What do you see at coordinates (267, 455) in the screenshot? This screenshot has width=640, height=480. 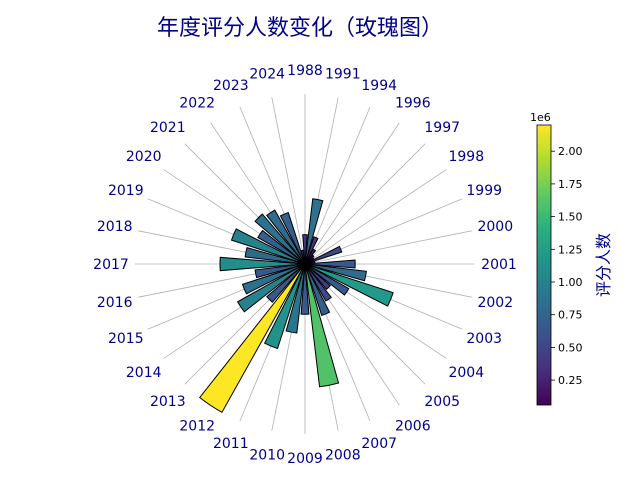 I see `year-label-2010: 2010` at bounding box center [267, 455].